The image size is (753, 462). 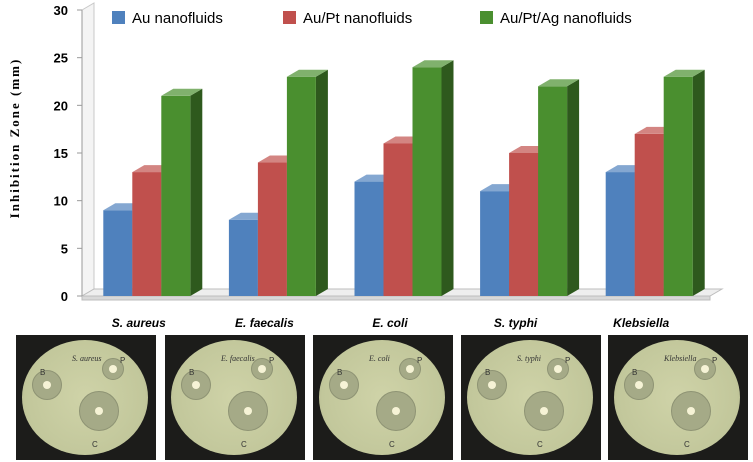 I want to click on y-tick-label: 5, so click(x=64, y=248).